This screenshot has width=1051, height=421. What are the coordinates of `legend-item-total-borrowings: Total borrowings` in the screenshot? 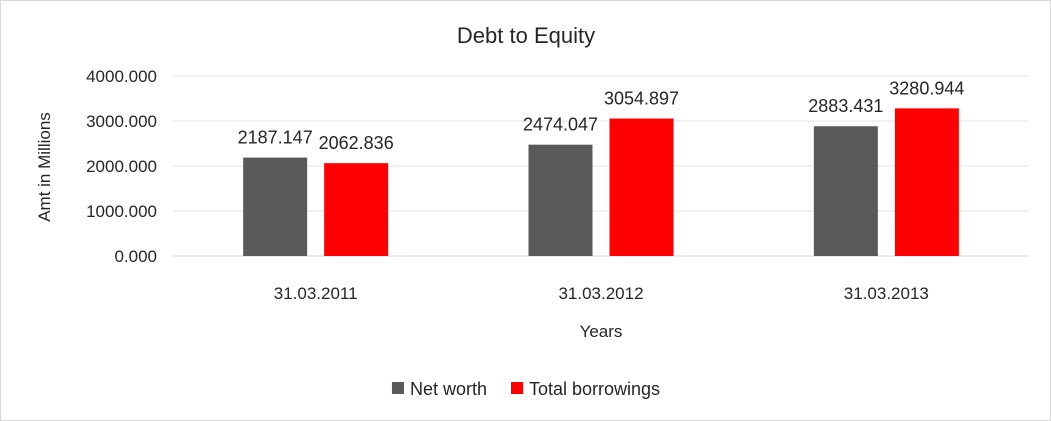 It's located at (585, 389).